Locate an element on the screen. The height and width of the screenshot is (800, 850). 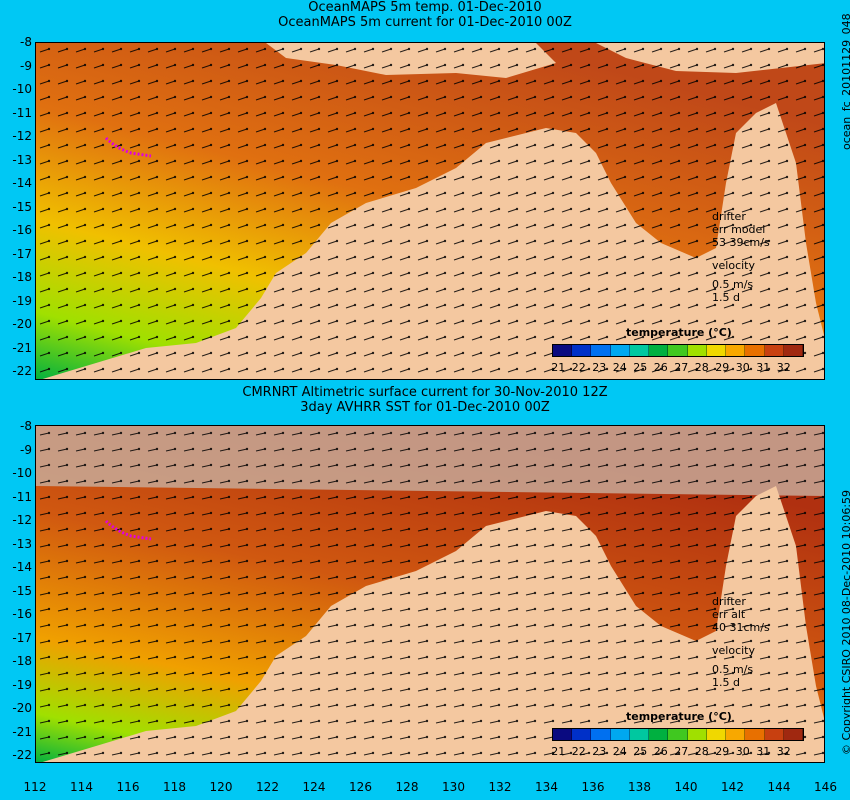
lon-tick-label: 132 is located at coordinates (500, 787).